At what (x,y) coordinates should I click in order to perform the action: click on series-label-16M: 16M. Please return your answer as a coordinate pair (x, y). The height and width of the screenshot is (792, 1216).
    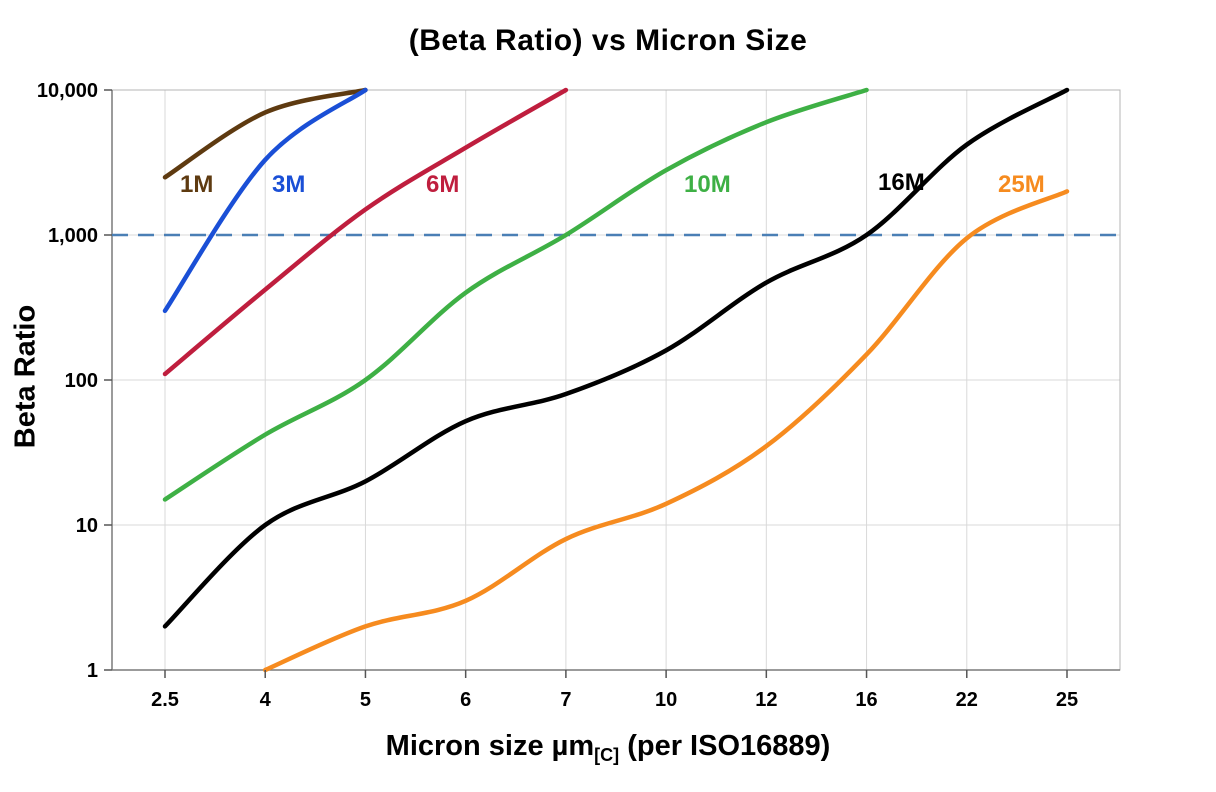
    Looking at the image, I should click on (901, 182).